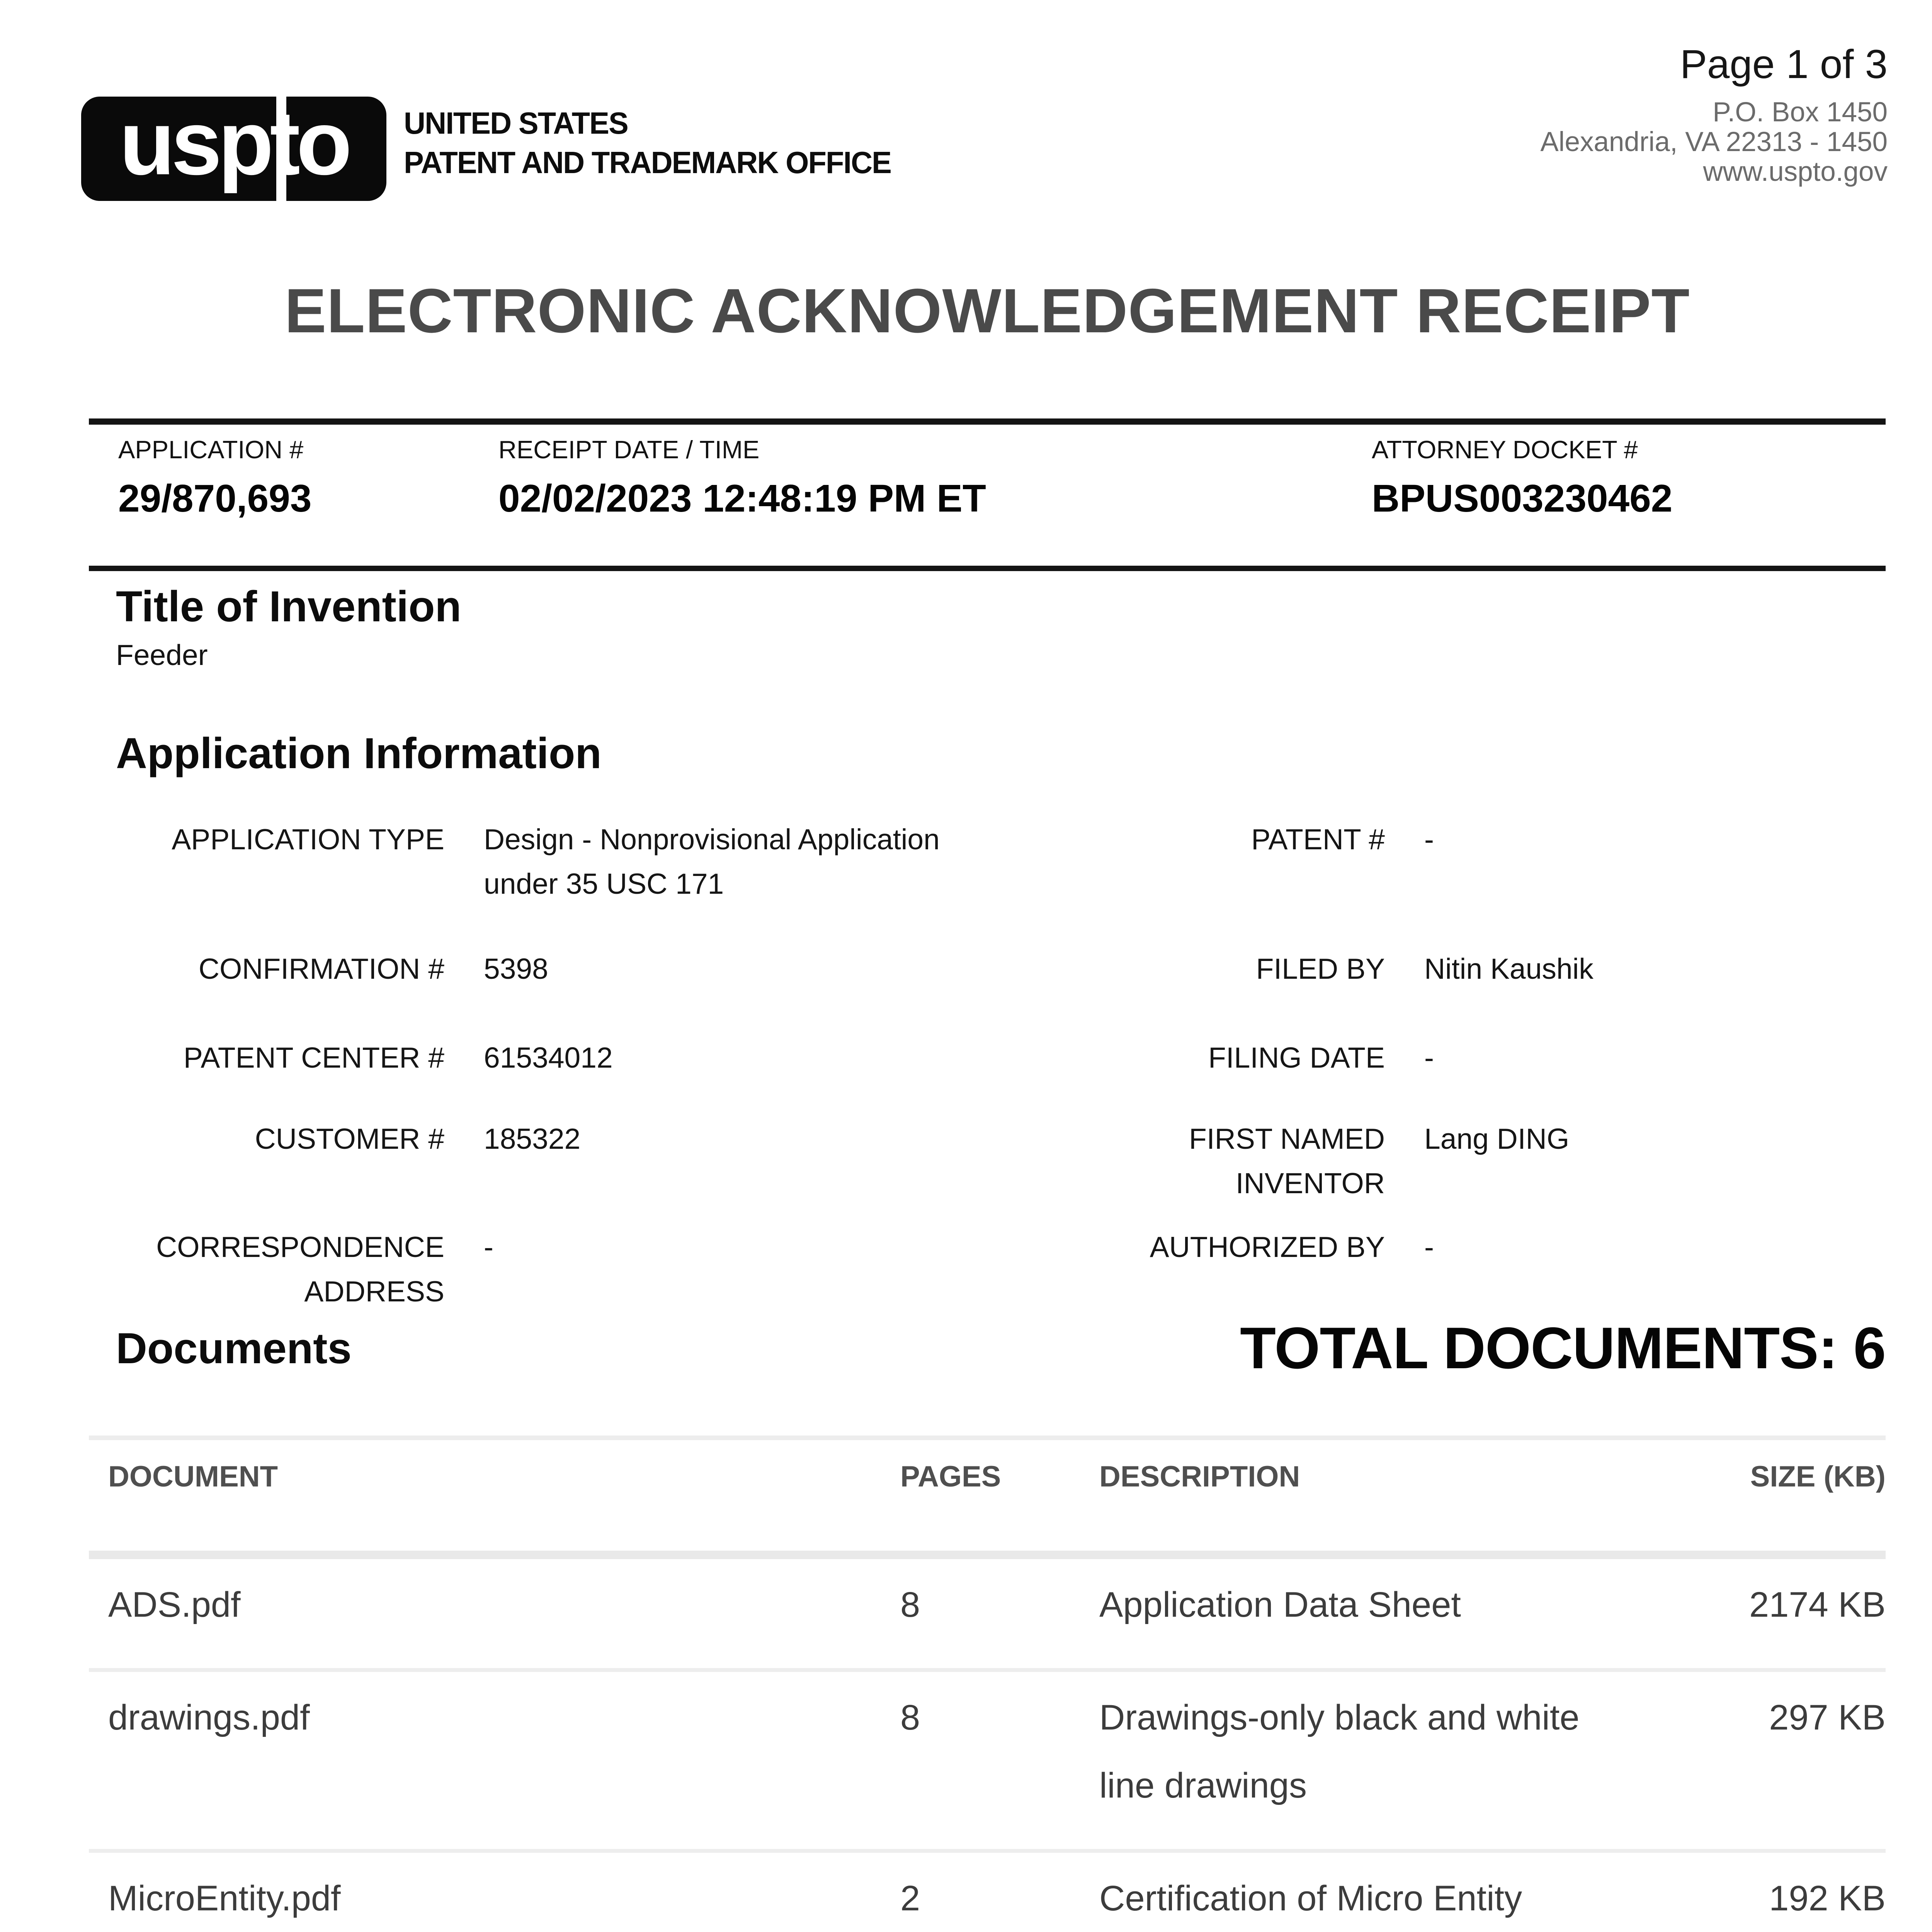 The height and width of the screenshot is (1932, 1932). I want to click on application-number-value: 29/870,693, so click(215, 499).